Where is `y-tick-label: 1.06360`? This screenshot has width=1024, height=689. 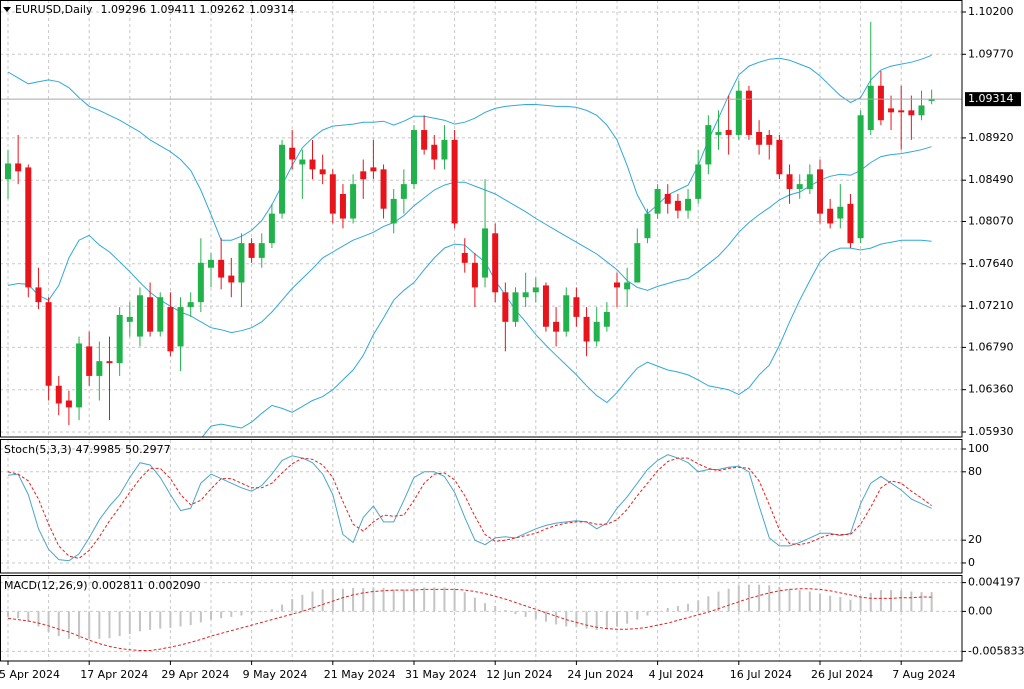
y-tick-label: 1.06360 is located at coordinates (991, 389).